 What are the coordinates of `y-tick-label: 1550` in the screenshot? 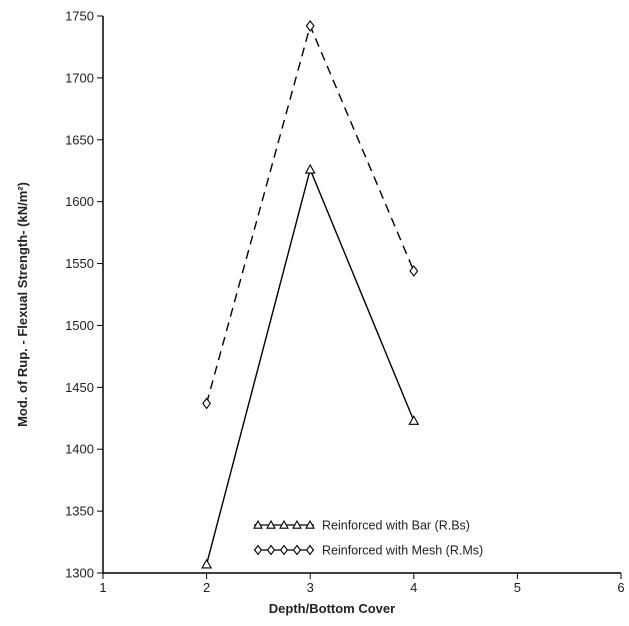 It's located at (79, 263).